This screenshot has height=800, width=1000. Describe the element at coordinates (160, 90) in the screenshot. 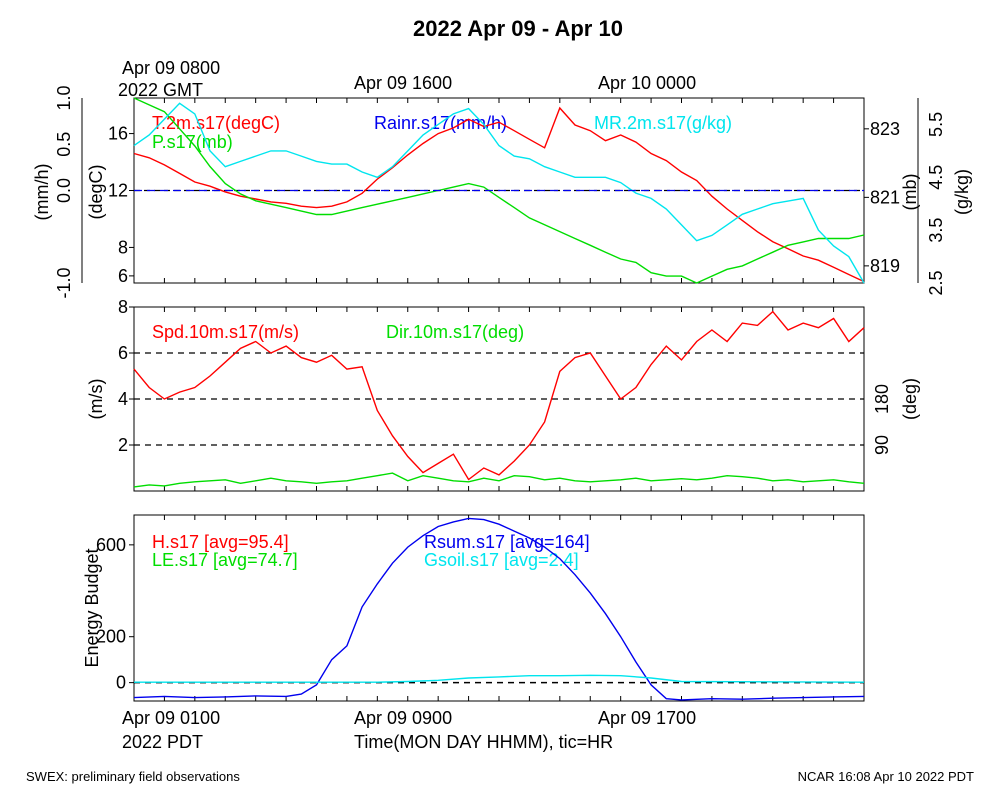

I see `top-time-sublabel: 2022 GMT` at that location.